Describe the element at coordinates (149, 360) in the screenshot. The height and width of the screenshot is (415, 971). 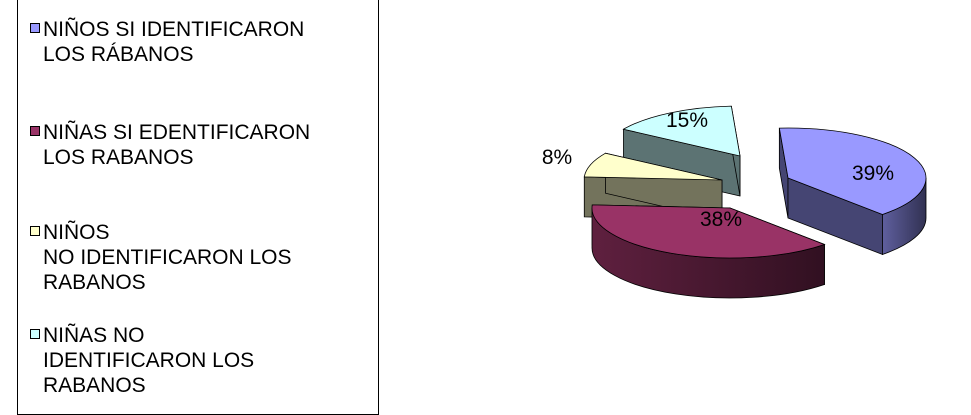
I see `legend-label: NIÑAS NO IDENTIFICARON LOS RABANOS` at that location.